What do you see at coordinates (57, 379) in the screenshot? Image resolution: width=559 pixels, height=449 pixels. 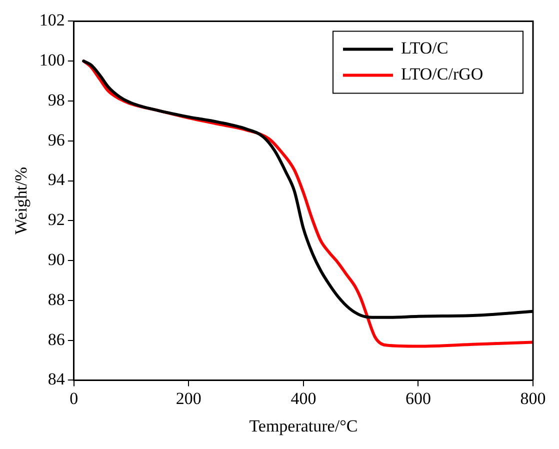 I see `y-tick-label: 84` at bounding box center [57, 379].